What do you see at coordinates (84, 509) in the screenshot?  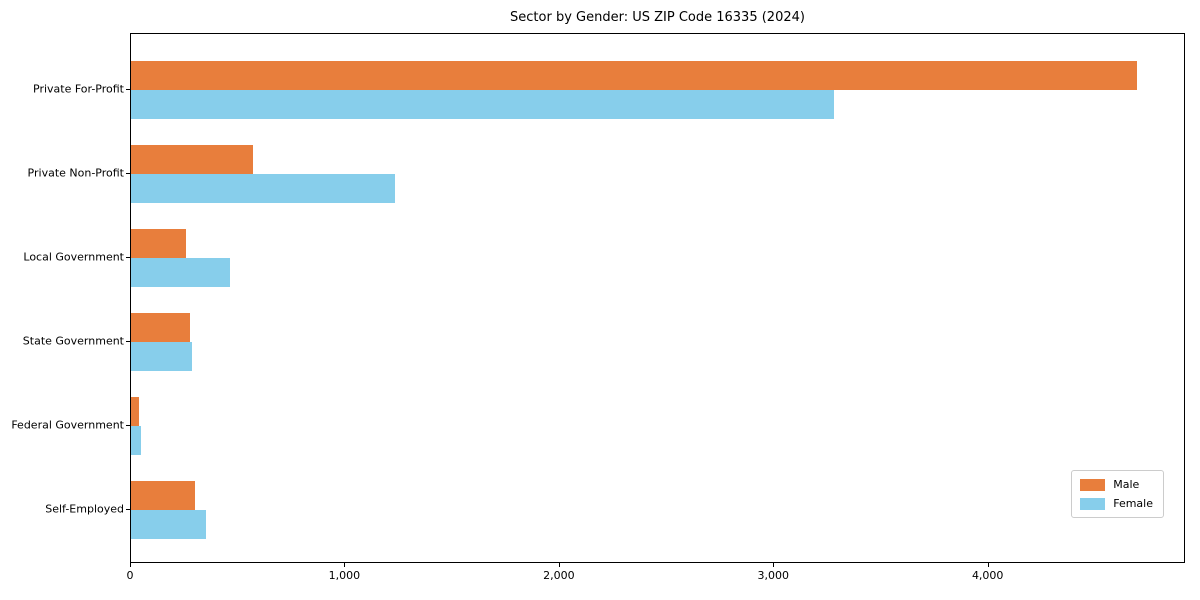 I see `y-tick-label-self-employed: Self-Employed` at bounding box center [84, 509].